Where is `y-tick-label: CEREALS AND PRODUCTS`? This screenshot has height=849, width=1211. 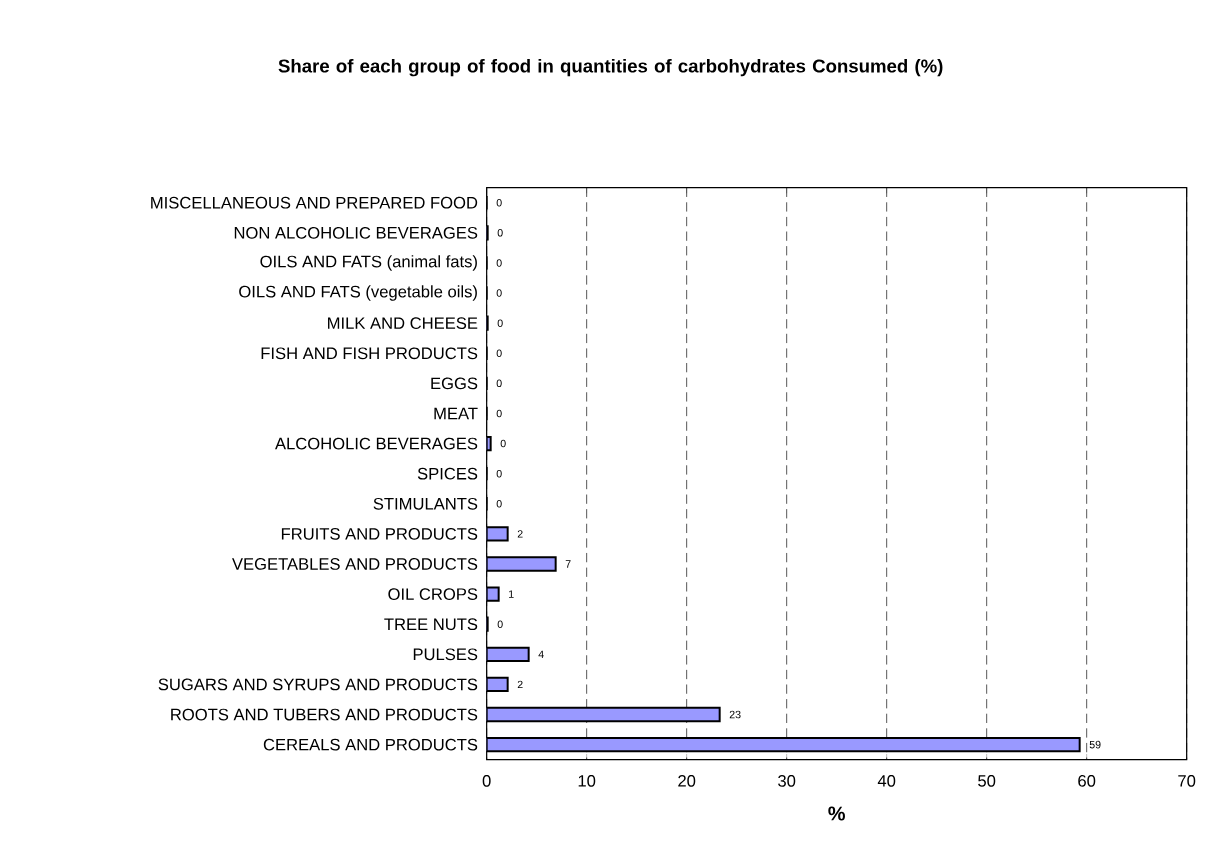
y-tick-label: CEREALS AND PRODUCTS is located at coordinates (370, 744).